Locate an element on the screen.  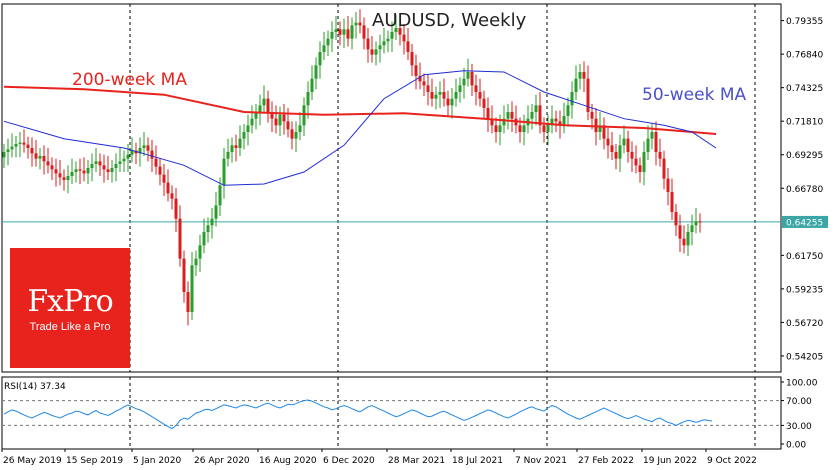
x-tick-label: 16 Aug 2020 is located at coordinates (288, 461).